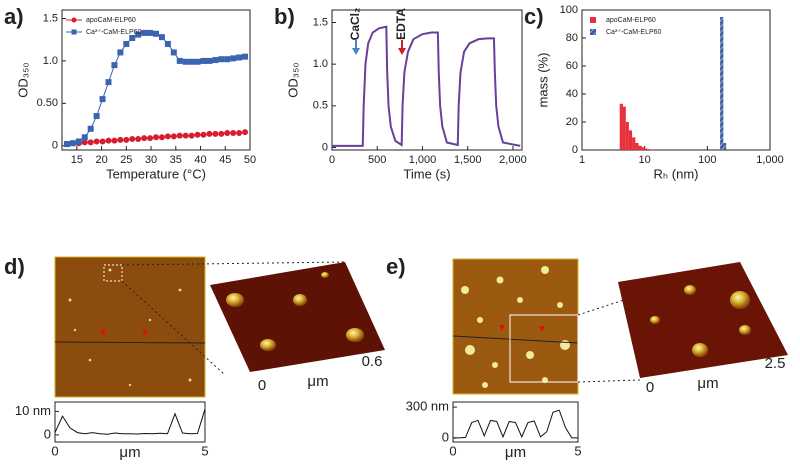  What do you see at coordinates (126, 160) in the screenshot?
I see `x-tick-label: 25` at bounding box center [126, 160].